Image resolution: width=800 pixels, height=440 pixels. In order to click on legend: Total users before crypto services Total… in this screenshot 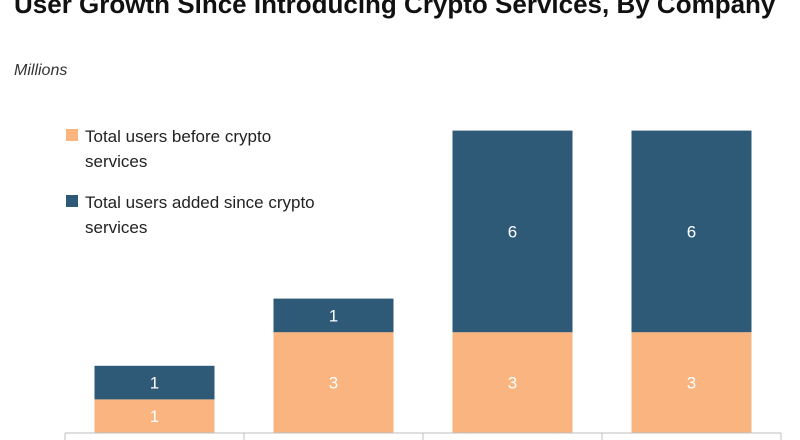, I will do `click(196, 190)`.